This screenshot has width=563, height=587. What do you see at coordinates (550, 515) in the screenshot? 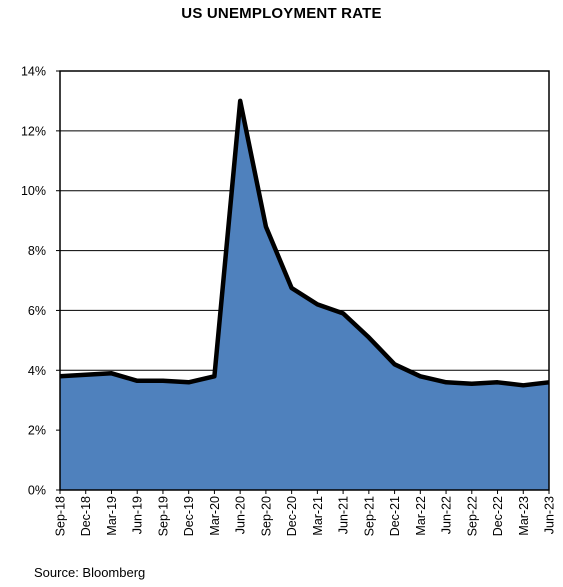
I see `x-tick-label: Jun-23` at bounding box center [550, 515].